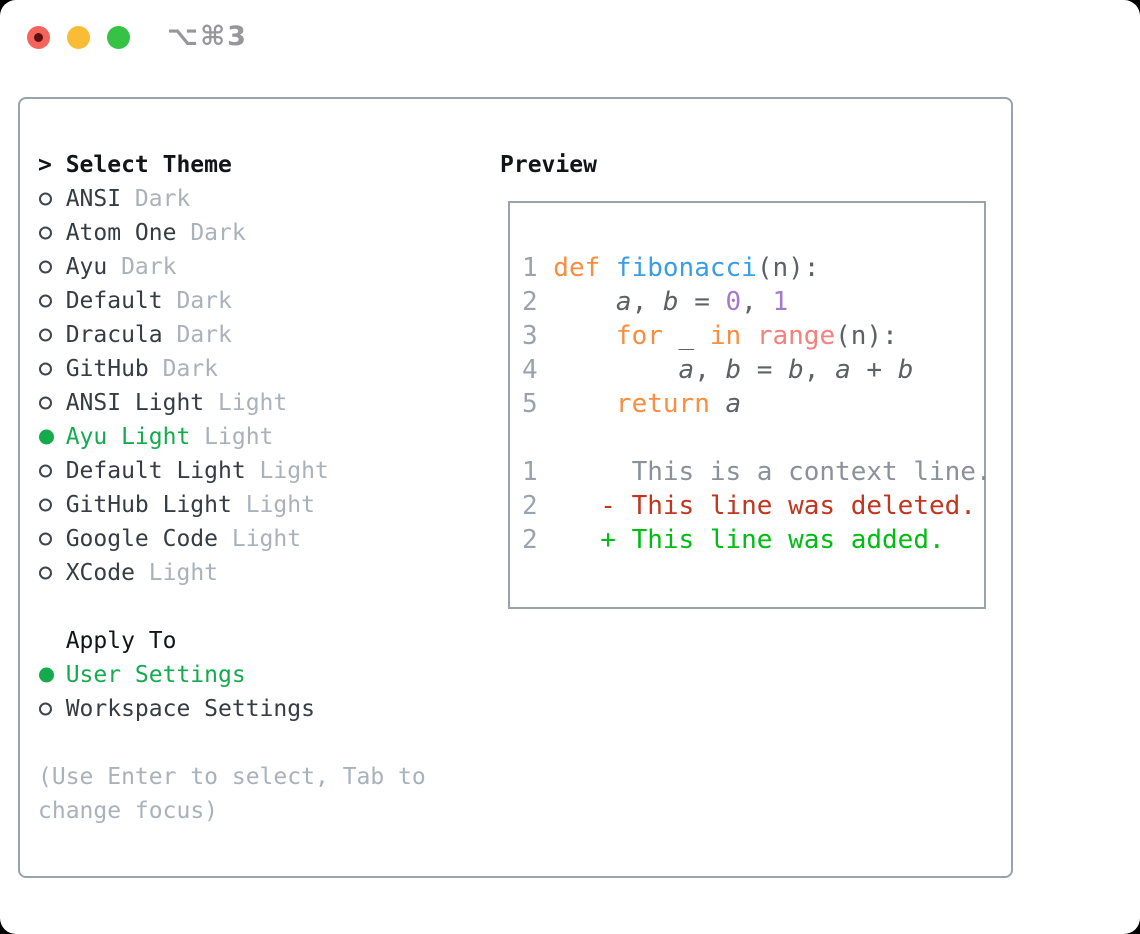 The width and height of the screenshot is (1140, 934). I want to click on code-token: (n):, so click(788, 268).